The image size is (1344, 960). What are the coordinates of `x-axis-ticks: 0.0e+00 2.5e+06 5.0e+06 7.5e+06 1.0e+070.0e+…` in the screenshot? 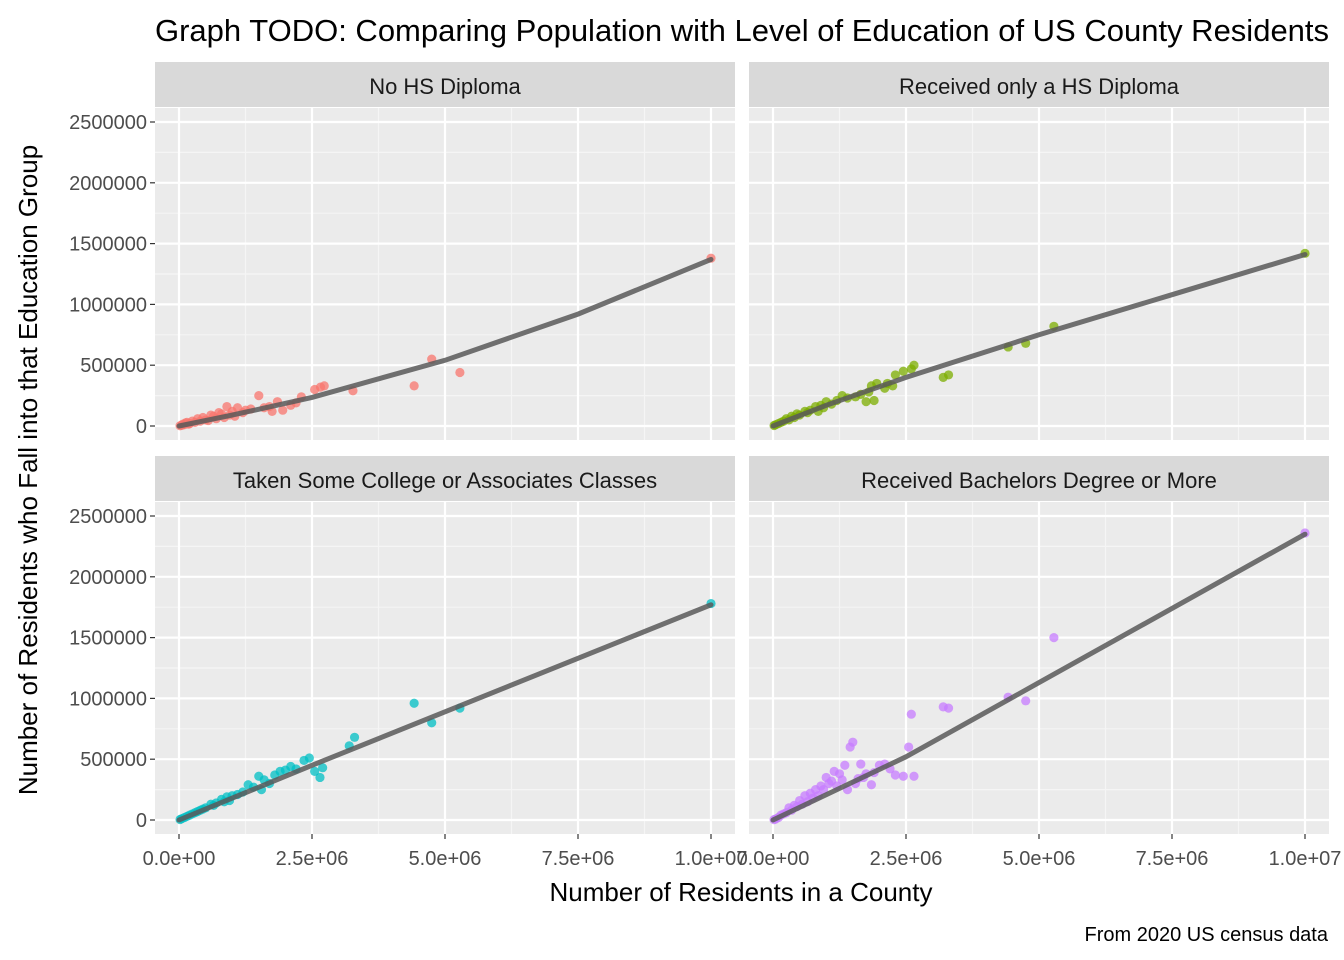 It's located at (742, 852).